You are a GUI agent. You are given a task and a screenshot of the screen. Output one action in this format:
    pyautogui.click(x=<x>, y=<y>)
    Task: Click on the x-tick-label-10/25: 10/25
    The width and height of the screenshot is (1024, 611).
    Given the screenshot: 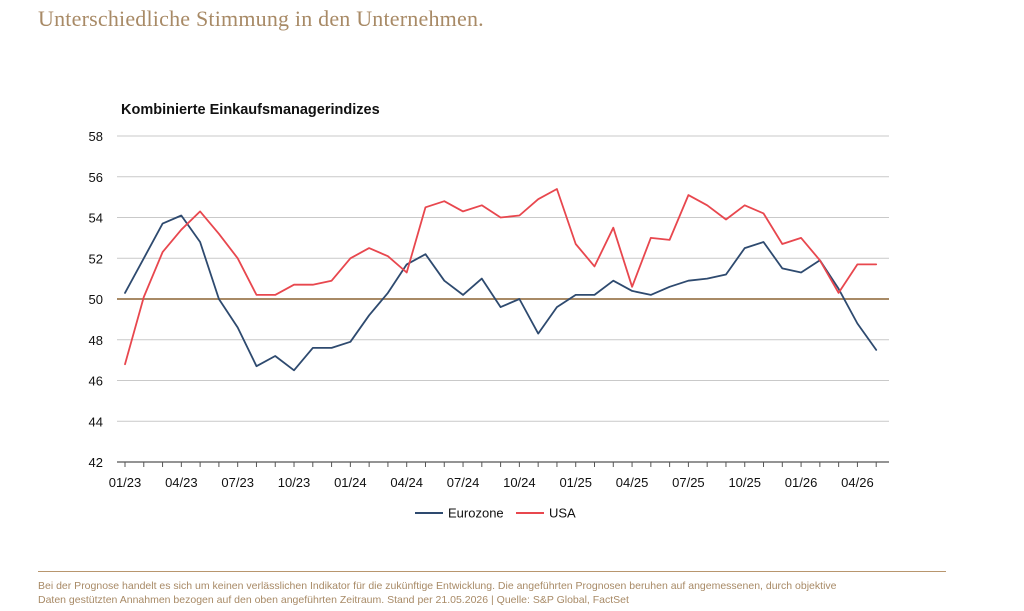 What is the action you would take?
    pyautogui.click(x=744, y=482)
    